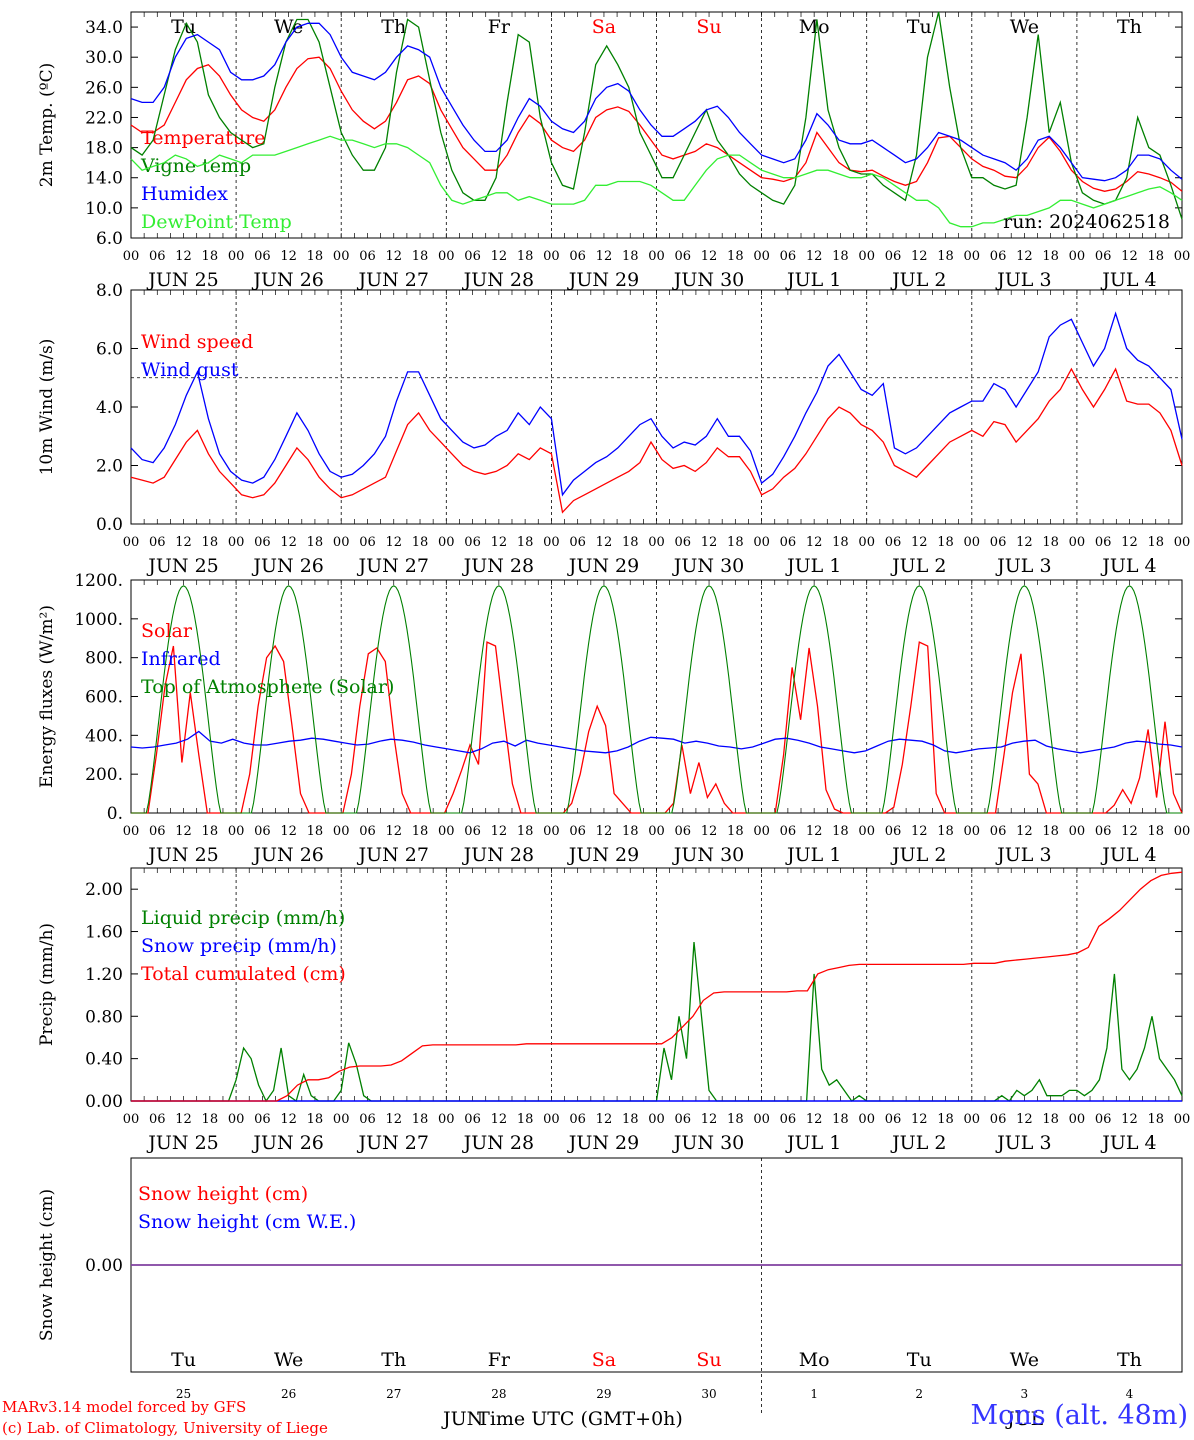 This screenshot has width=1194, height=1440. Describe the element at coordinates (104, 775) in the screenshot. I see `y-tick-label: 200.` at that location.